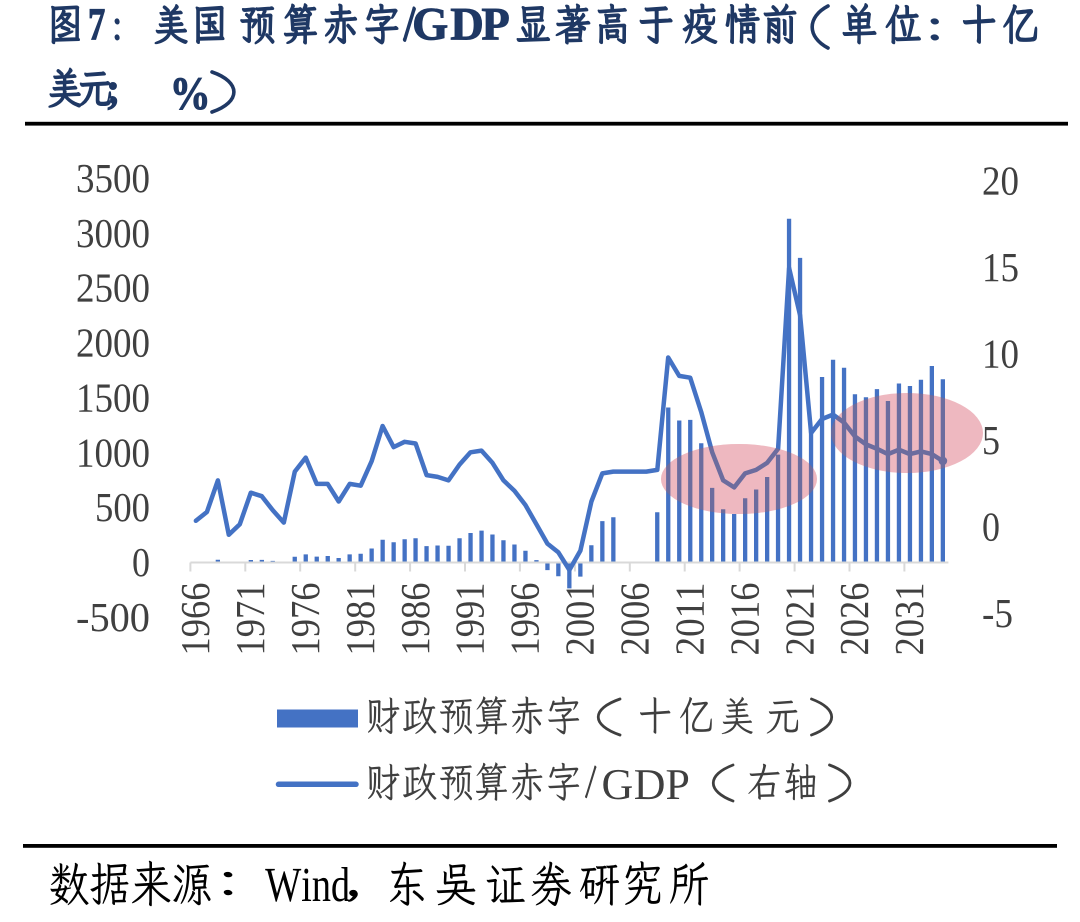  What do you see at coordinates (360, 619) in the screenshot?
I see `svg-text: 1981` at bounding box center [360, 619].